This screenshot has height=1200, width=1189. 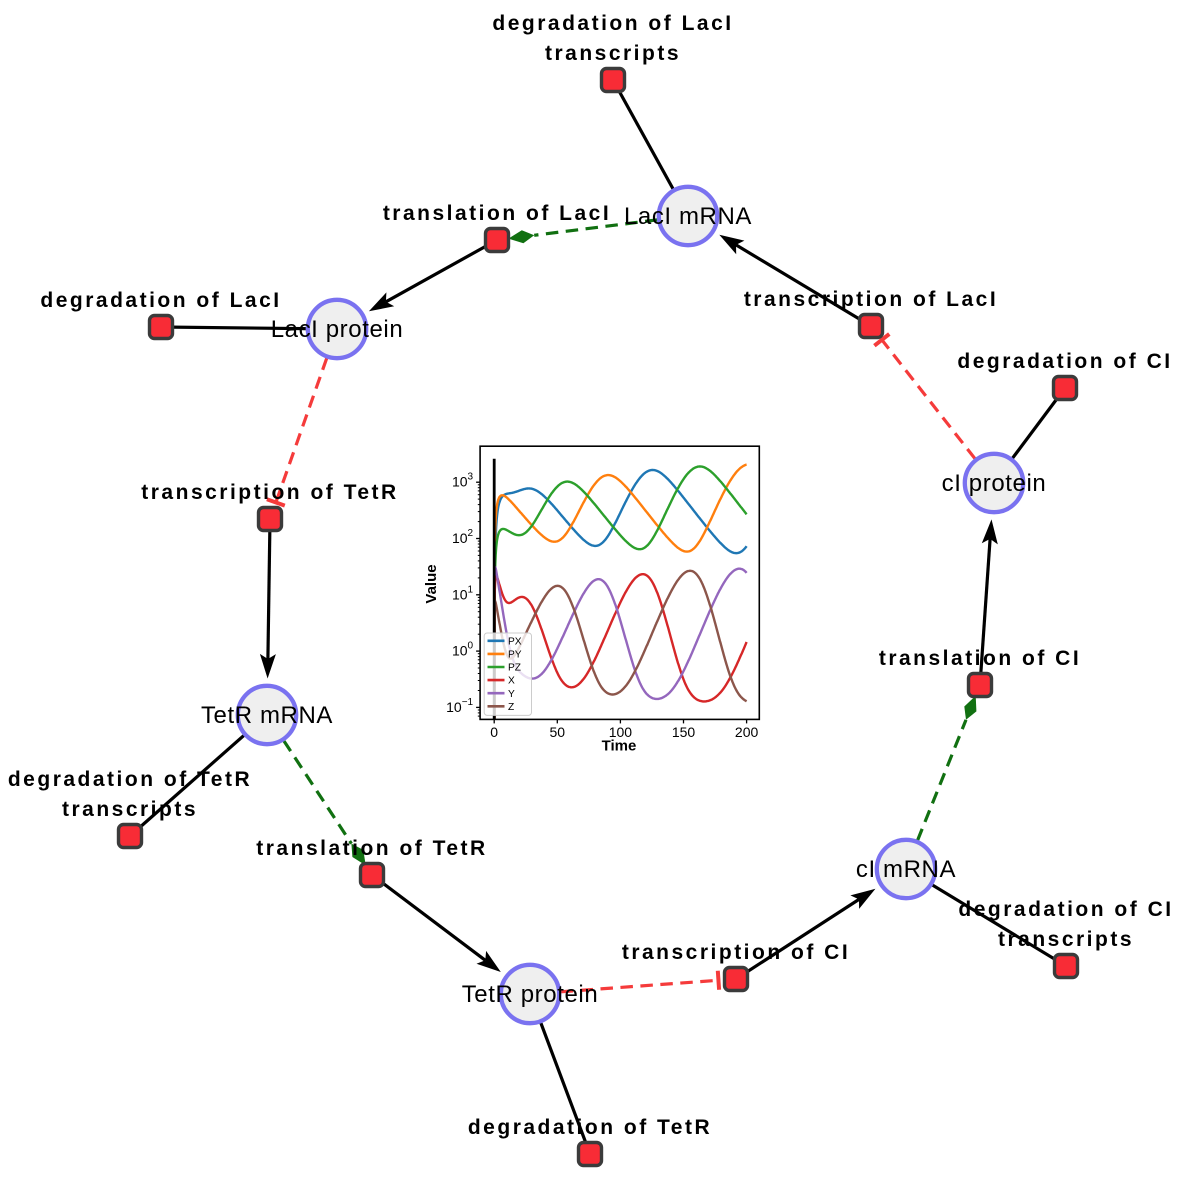 I want to click on svg-text: translation of TetR, so click(x=371, y=848).